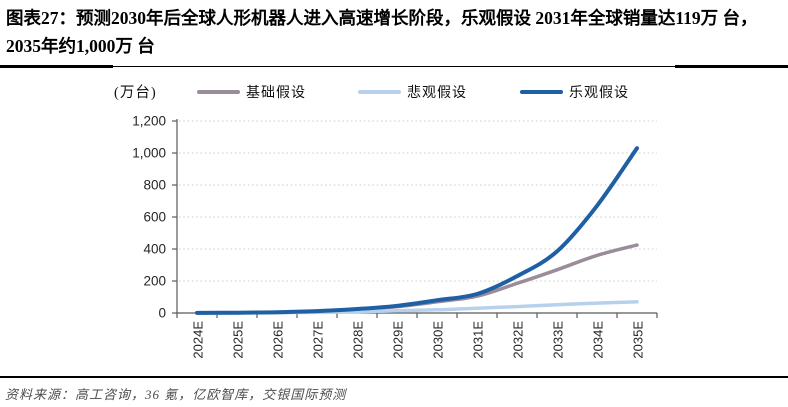 Image resolution: width=788 pixels, height=407 pixels. What do you see at coordinates (417, 307) in the screenshot?
I see `series-line-pessimistic-scenario` at bounding box center [417, 307].